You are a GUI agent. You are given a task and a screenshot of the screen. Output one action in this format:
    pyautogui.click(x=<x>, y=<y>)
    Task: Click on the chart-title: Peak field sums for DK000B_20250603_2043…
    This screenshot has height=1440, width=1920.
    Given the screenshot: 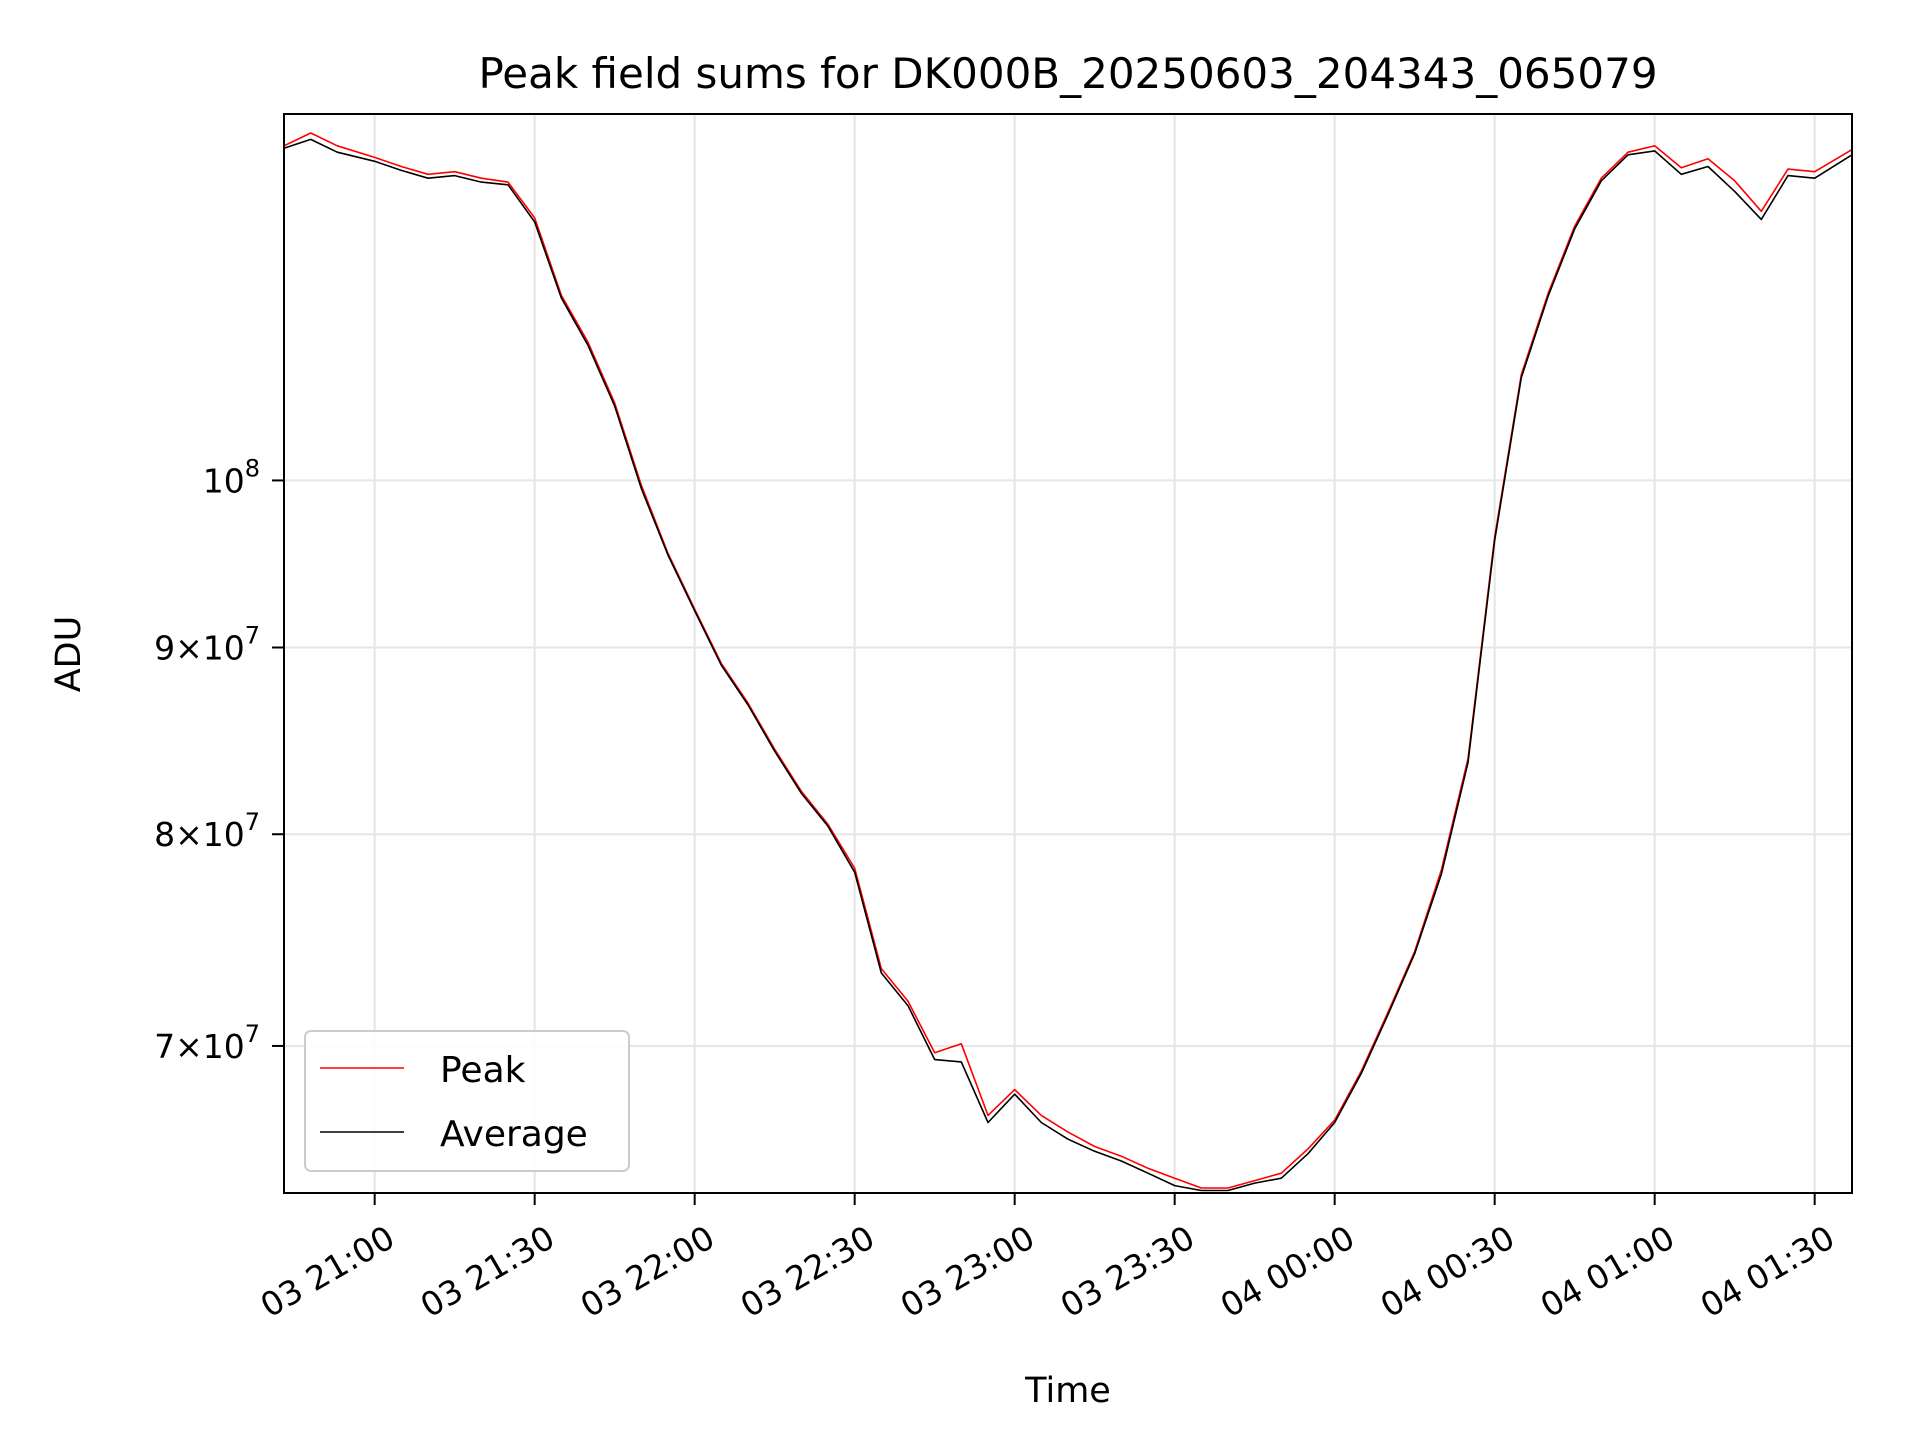 What is the action you would take?
    pyautogui.click(x=1067, y=73)
    